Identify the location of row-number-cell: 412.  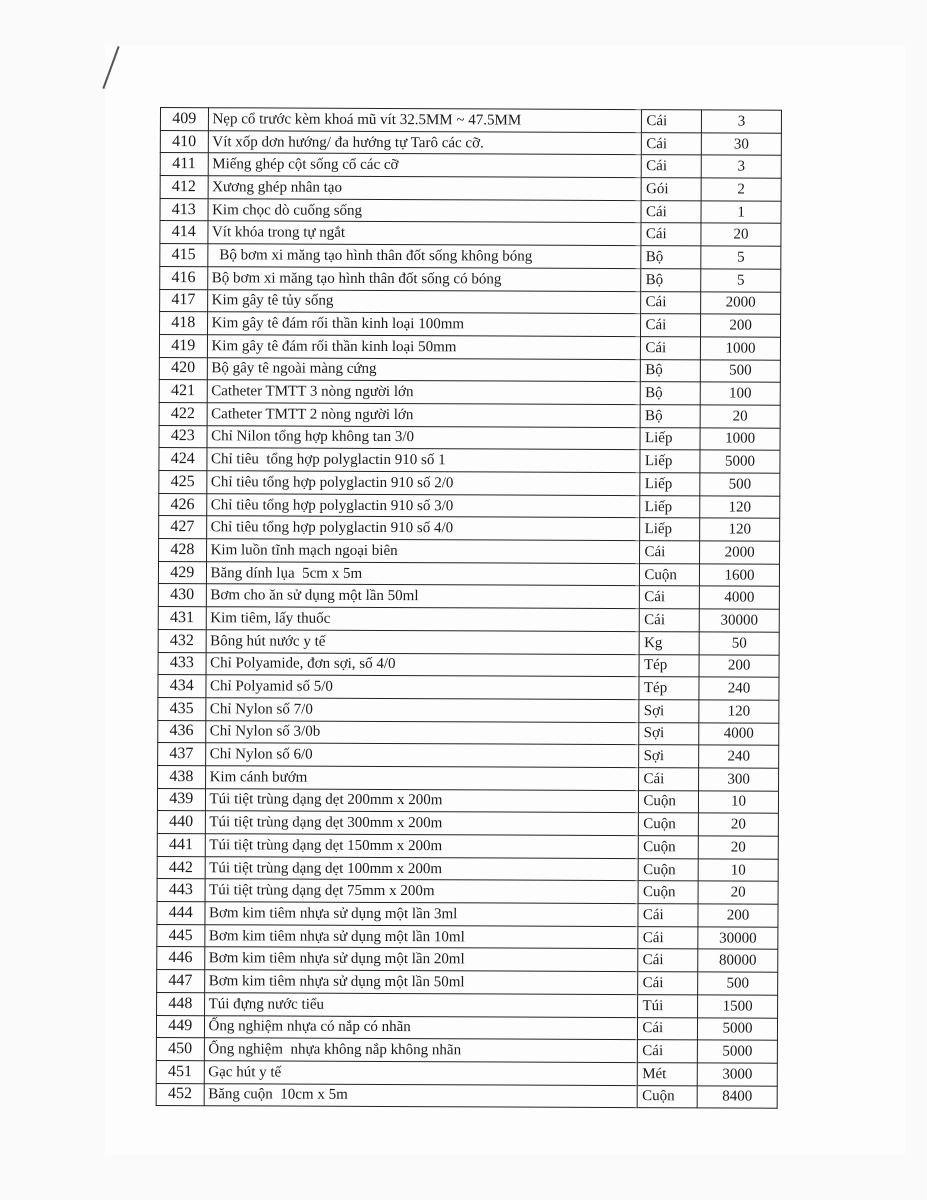
(184, 187).